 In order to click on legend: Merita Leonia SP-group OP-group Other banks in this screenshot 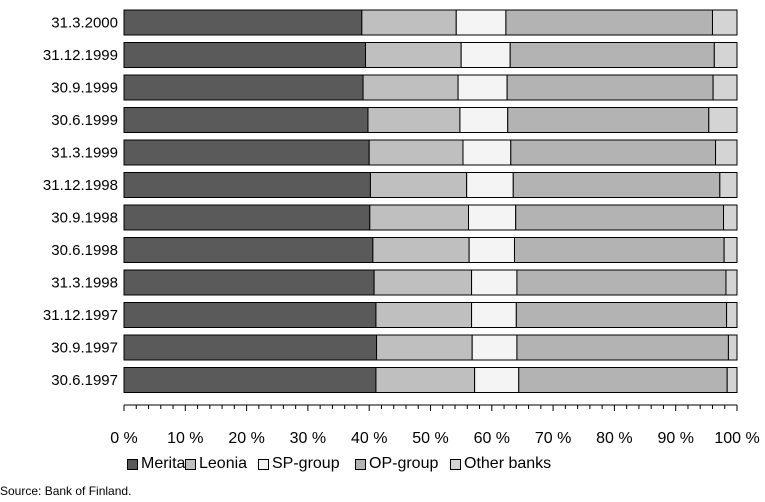, I will do `click(382, 466)`.